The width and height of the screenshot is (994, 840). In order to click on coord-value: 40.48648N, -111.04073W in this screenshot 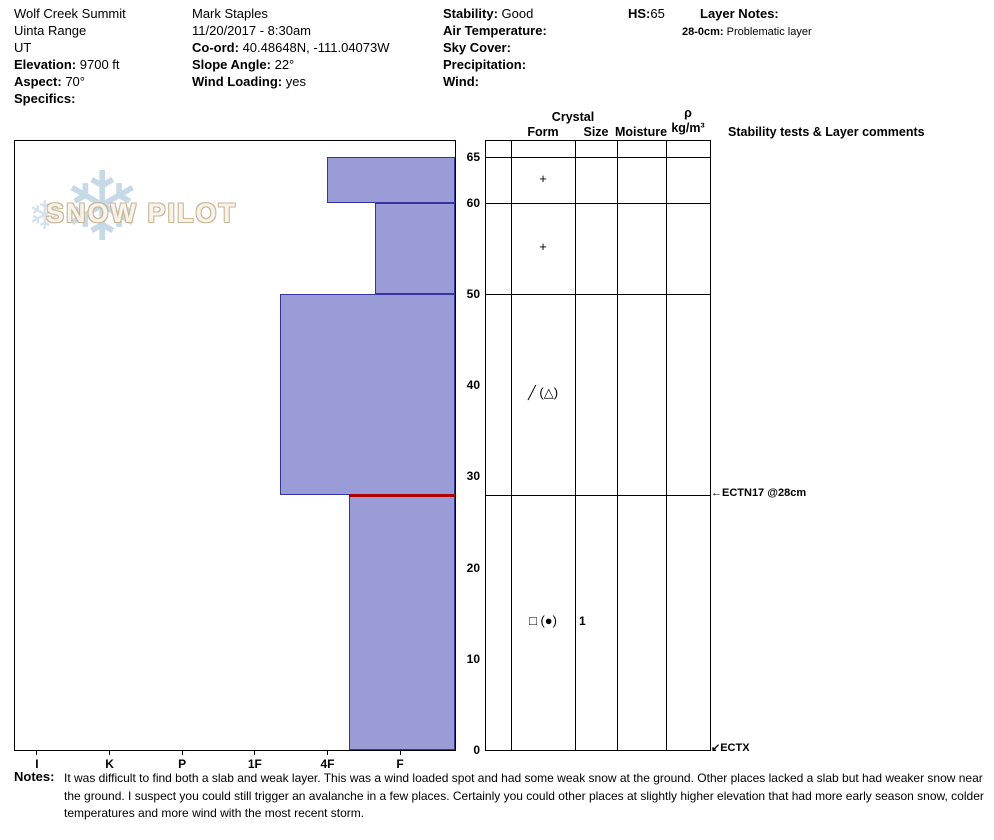, I will do `click(316, 47)`.